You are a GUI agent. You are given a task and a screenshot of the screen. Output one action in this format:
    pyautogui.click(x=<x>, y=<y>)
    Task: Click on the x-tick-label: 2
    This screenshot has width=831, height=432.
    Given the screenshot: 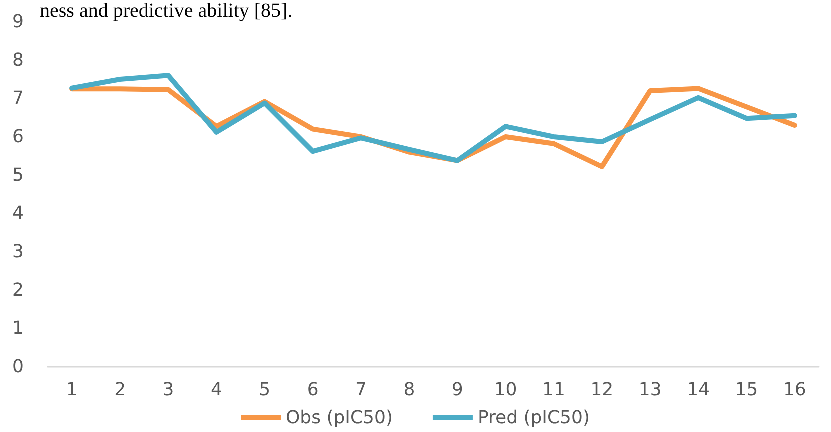 What is the action you would take?
    pyautogui.click(x=120, y=390)
    